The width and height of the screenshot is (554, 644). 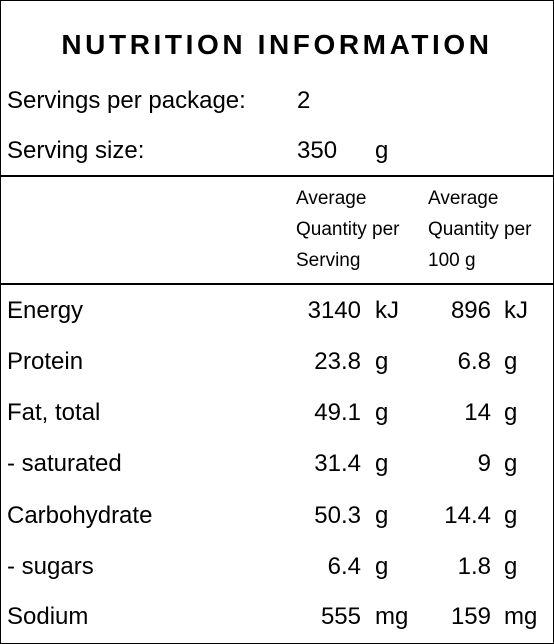 I want to click on table-row: Protein 23.8 g 6.8 g, so click(x=277, y=362).